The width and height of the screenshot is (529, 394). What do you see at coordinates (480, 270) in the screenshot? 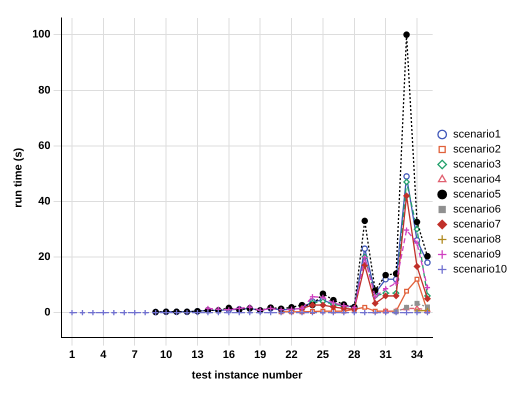
I see `legend-label: scenario10` at bounding box center [480, 270].